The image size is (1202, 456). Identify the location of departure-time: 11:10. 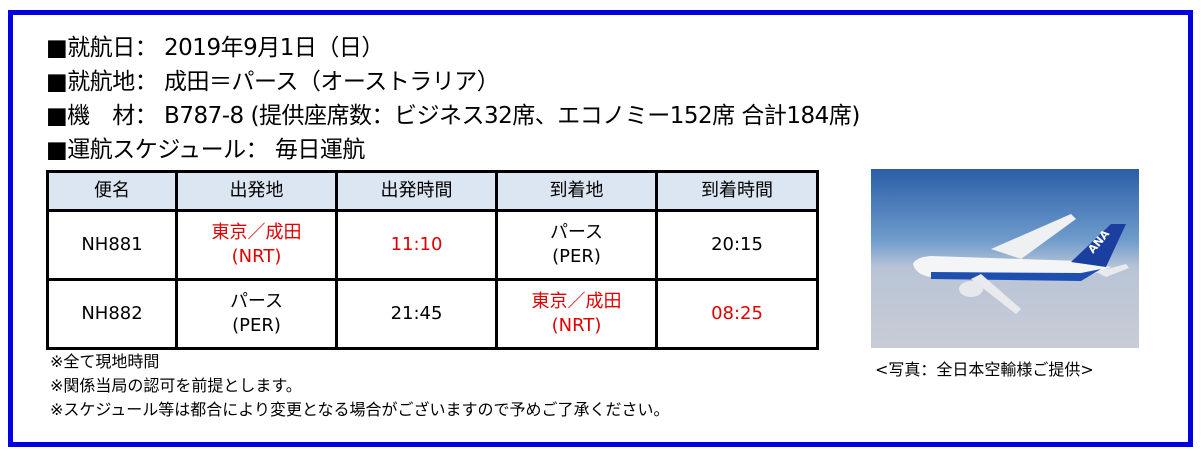
(416, 245).